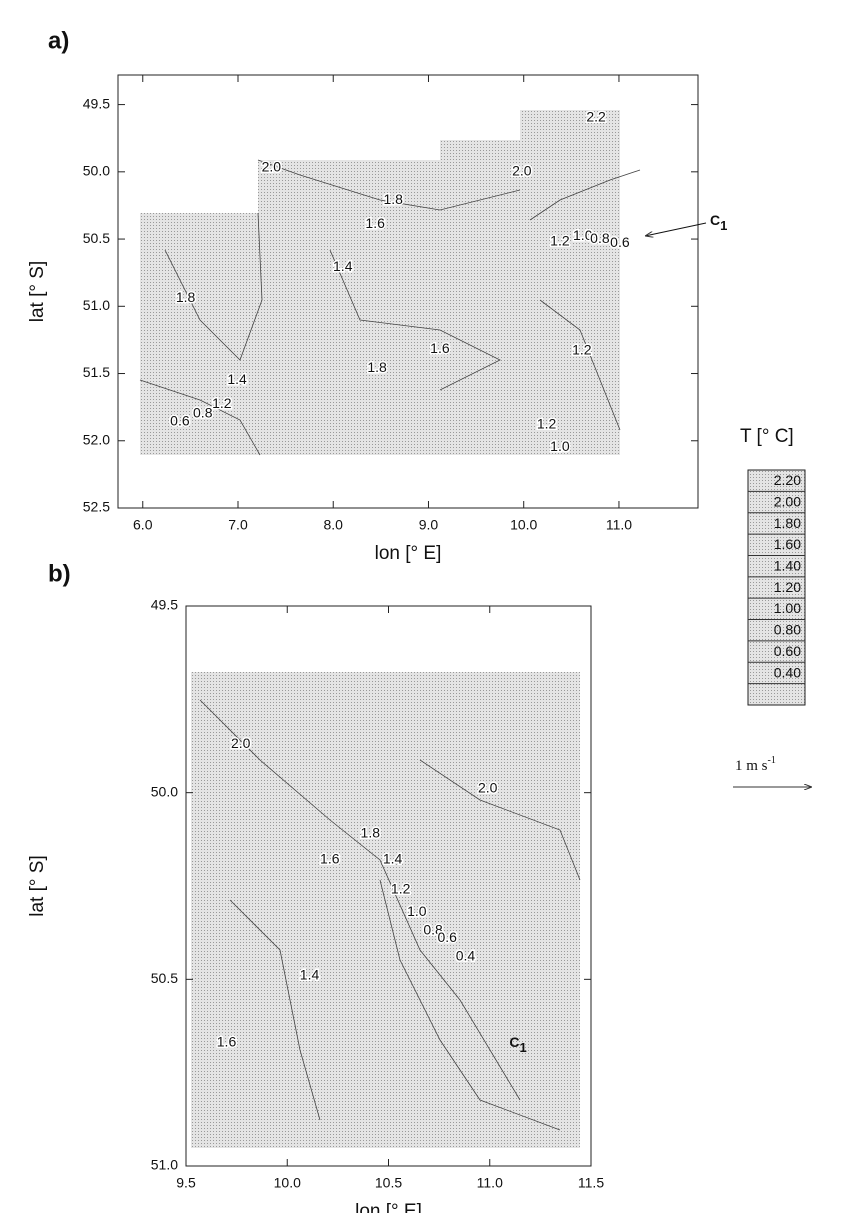 The image size is (851, 1218). What do you see at coordinates (59, 573) in the screenshot?
I see `panel-label: b)` at bounding box center [59, 573].